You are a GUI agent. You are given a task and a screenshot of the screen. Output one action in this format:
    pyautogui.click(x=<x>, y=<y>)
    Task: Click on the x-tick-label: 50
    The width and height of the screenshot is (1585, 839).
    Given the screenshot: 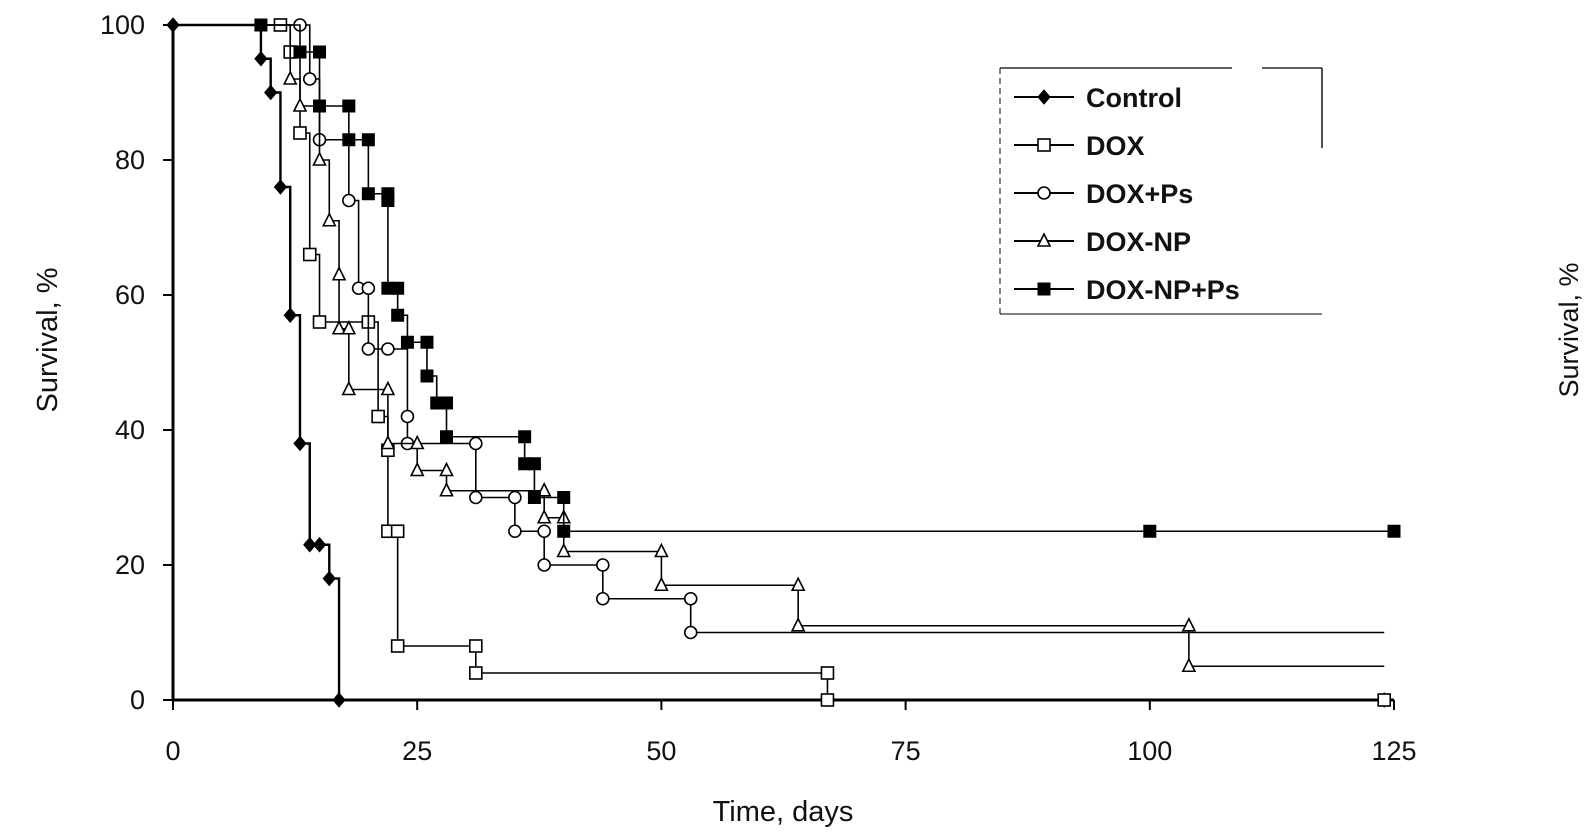 What is the action you would take?
    pyautogui.click(x=661, y=751)
    